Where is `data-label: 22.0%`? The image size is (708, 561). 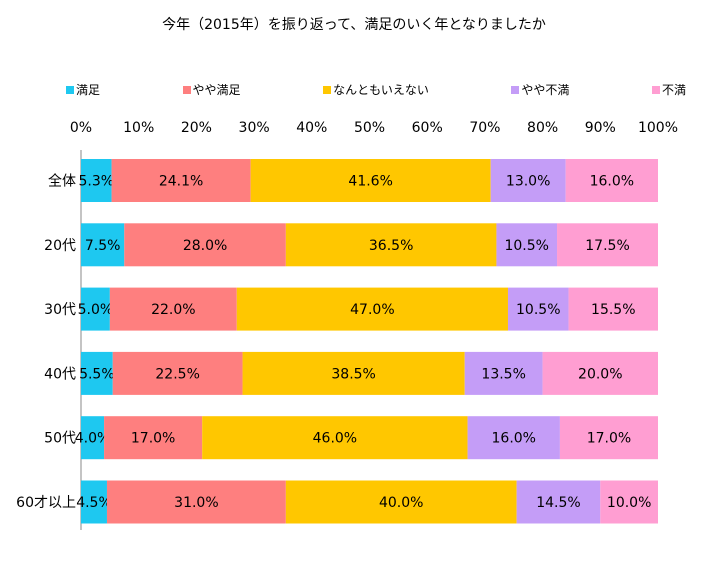 data-label: 22.0% is located at coordinates (173, 310).